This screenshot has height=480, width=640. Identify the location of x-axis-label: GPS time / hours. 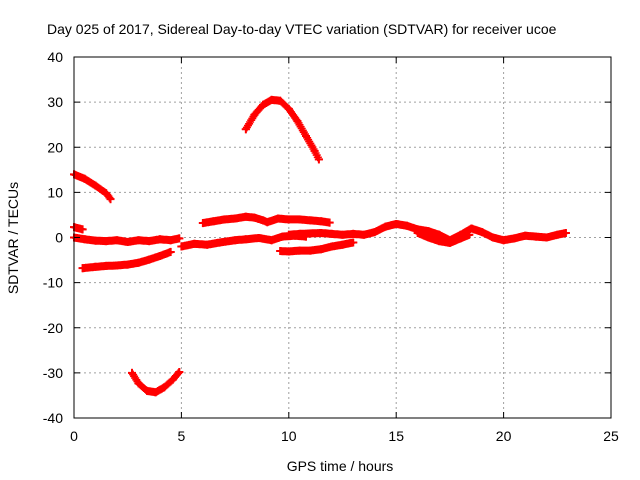
(340, 466).